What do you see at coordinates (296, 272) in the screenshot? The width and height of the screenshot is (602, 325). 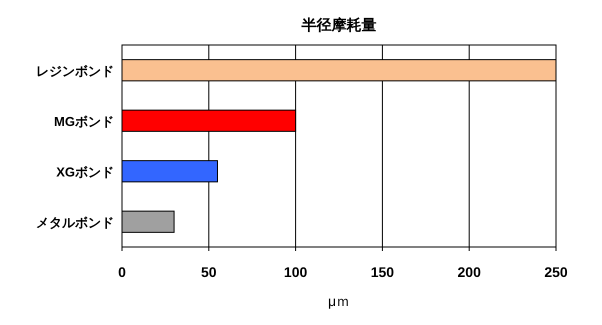 I see `x-tick-label: 100` at bounding box center [296, 272].